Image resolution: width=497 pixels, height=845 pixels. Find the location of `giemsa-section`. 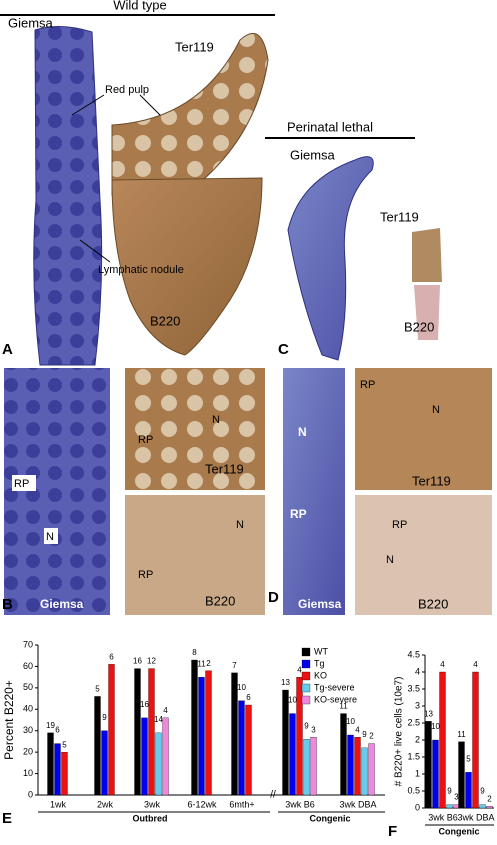

giemsa-section is located at coordinates (68, 196).